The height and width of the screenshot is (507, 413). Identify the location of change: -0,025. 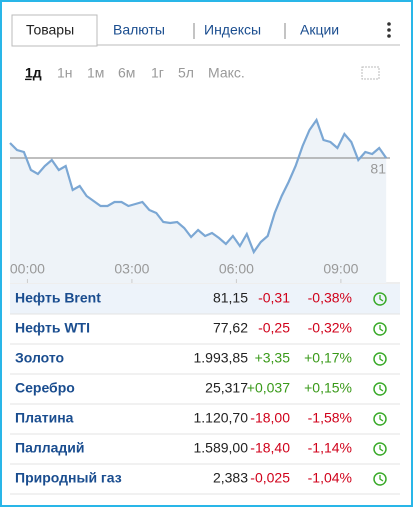
(270, 478).